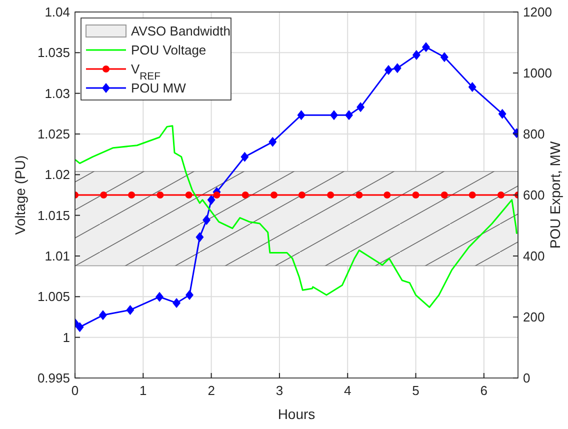 This screenshot has height=429, width=568. I want to click on legend-label: V$_{REF}$, so click(145, 72).